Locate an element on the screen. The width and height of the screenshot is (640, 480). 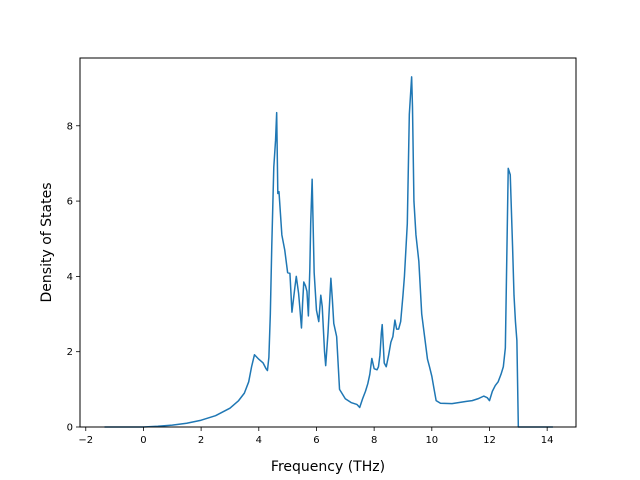
x-tick-label: 4 is located at coordinates (259, 440).